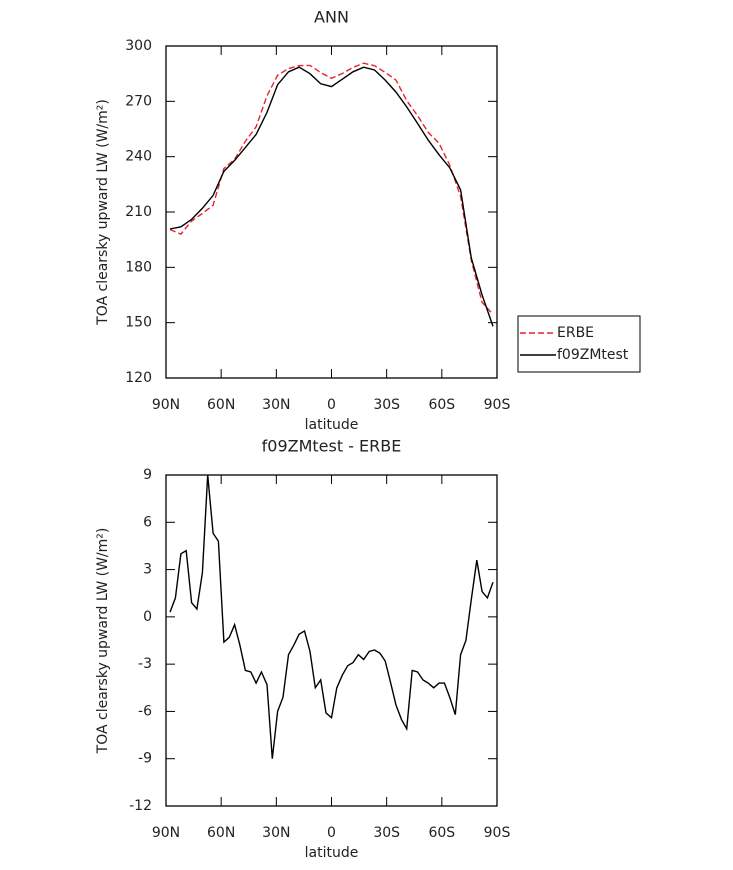 This screenshot has width=733, height=870. What do you see at coordinates (138, 267) in the screenshot?
I see `y-tick-label: 180` at bounding box center [138, 267].